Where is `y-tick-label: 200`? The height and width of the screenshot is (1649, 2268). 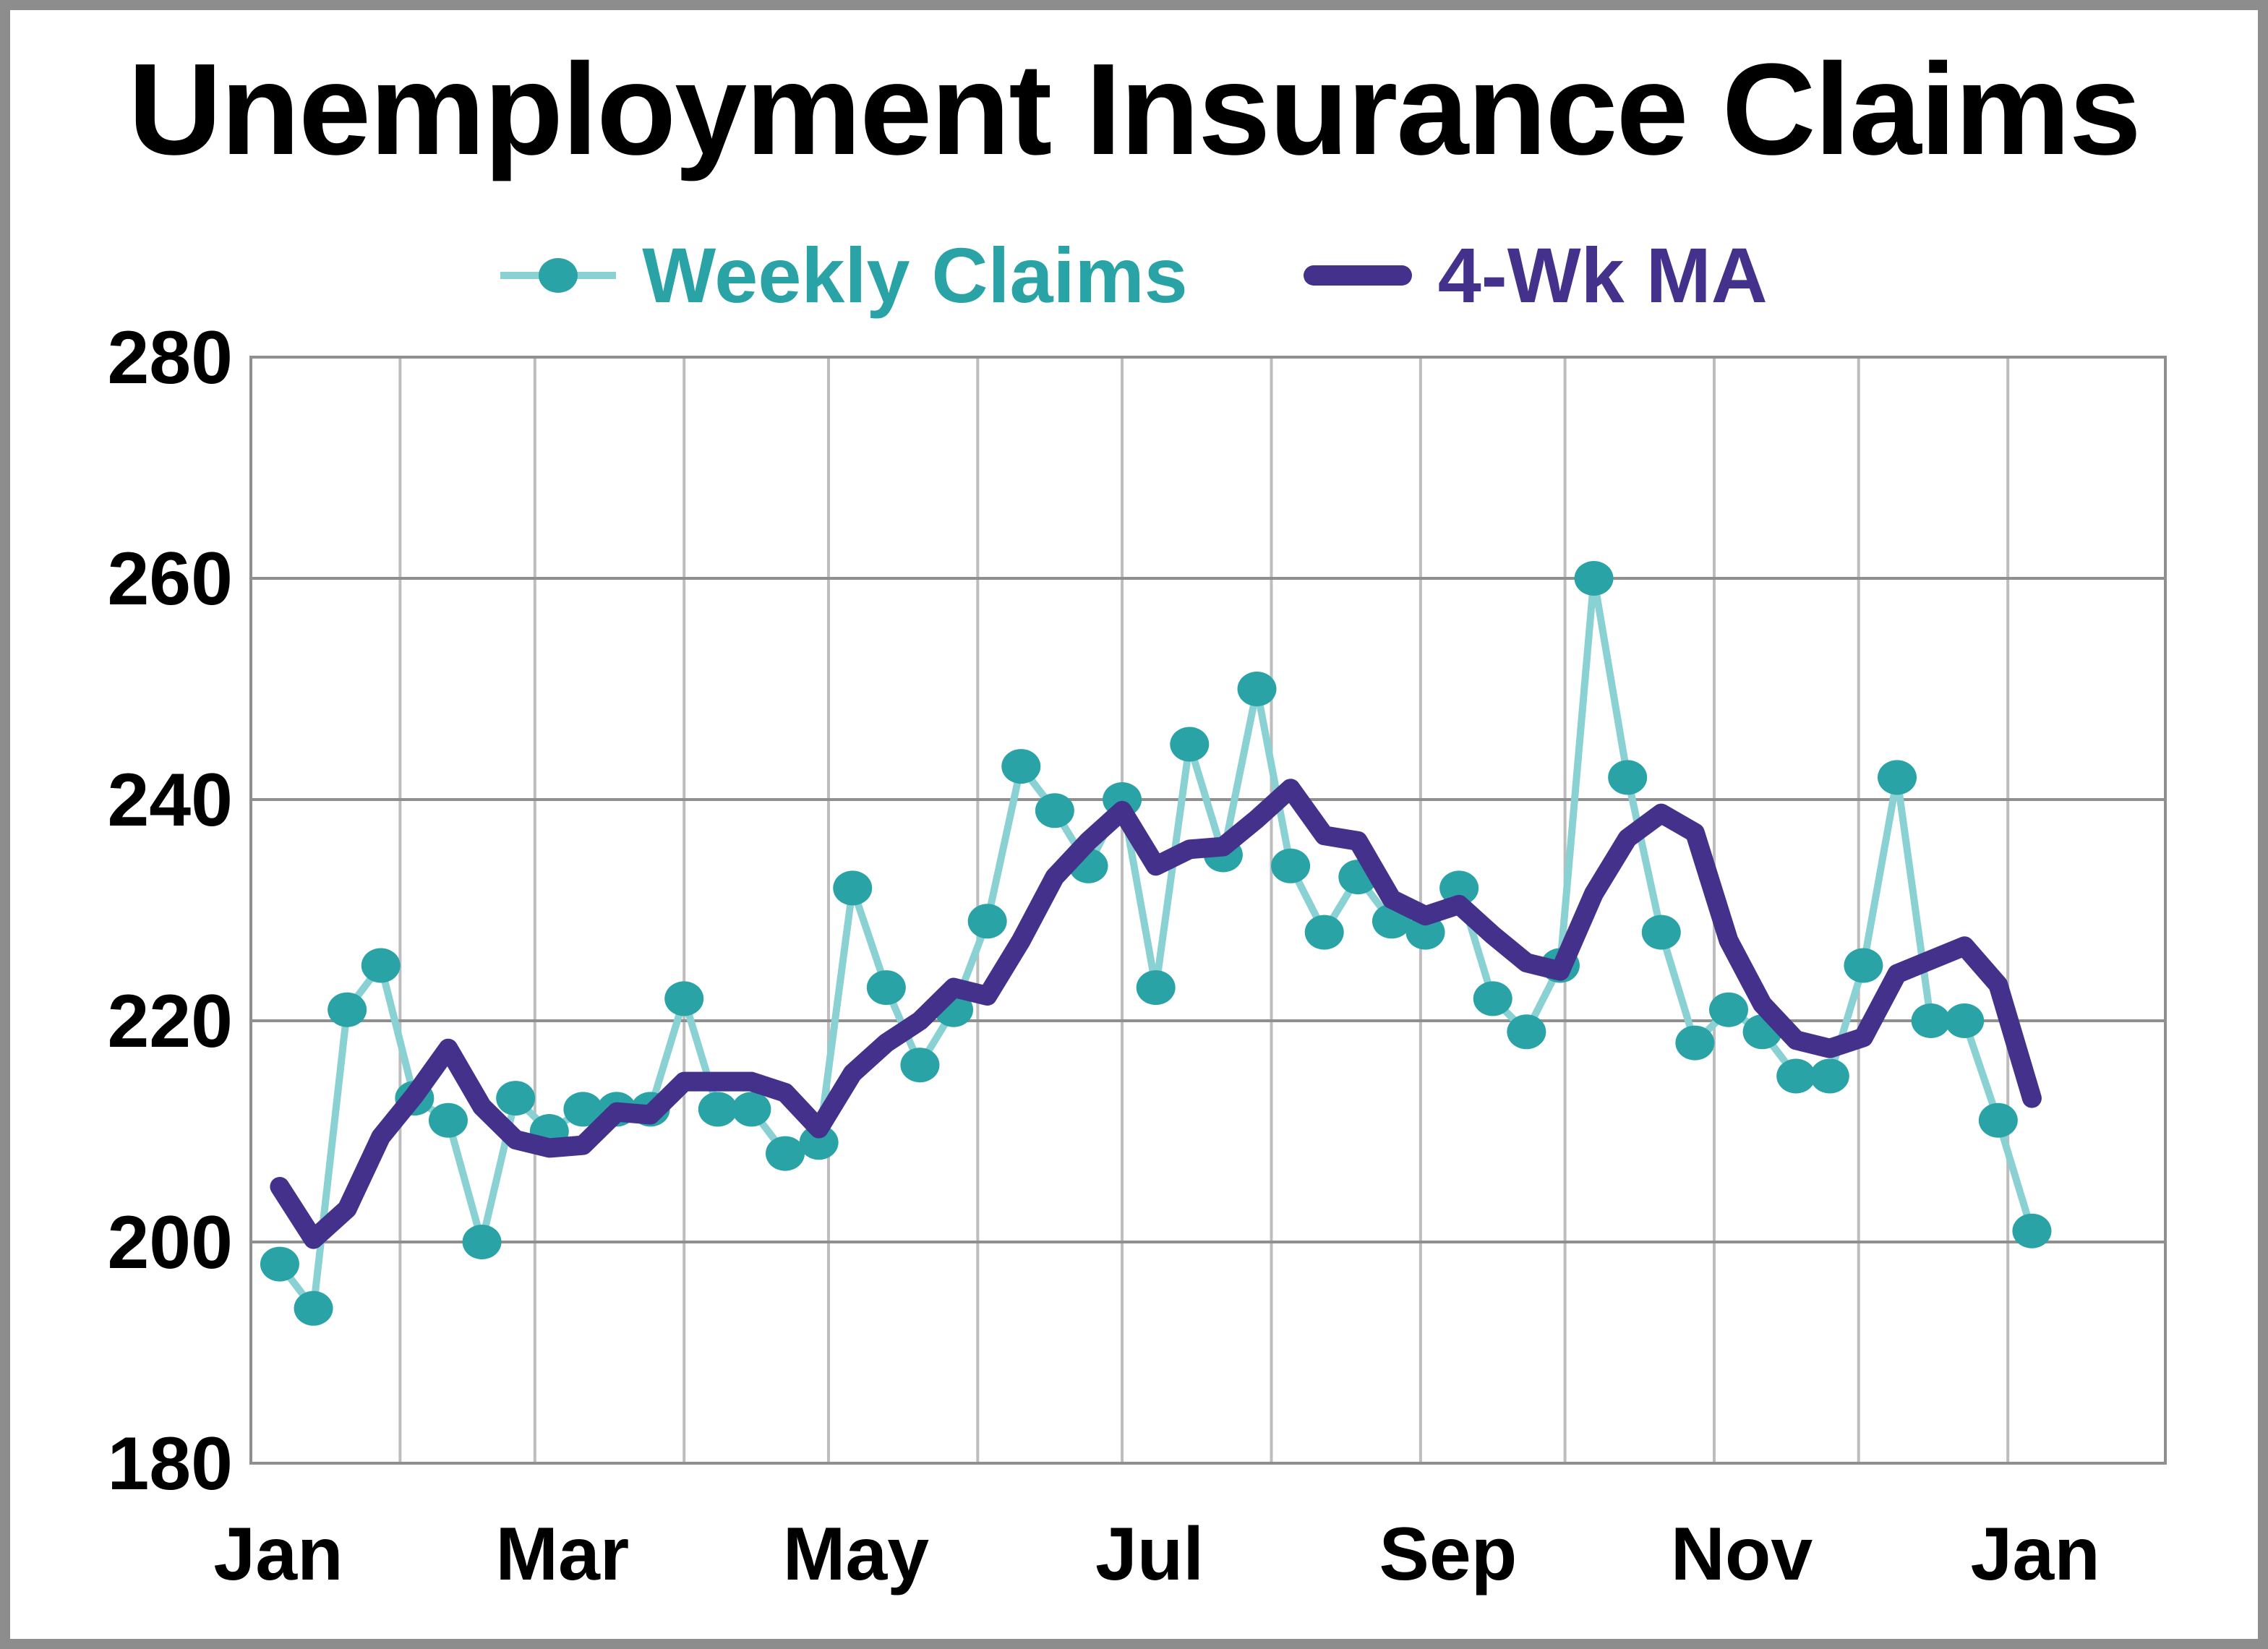 y-tick-label: 200 is located at coordinates (170, 1243).